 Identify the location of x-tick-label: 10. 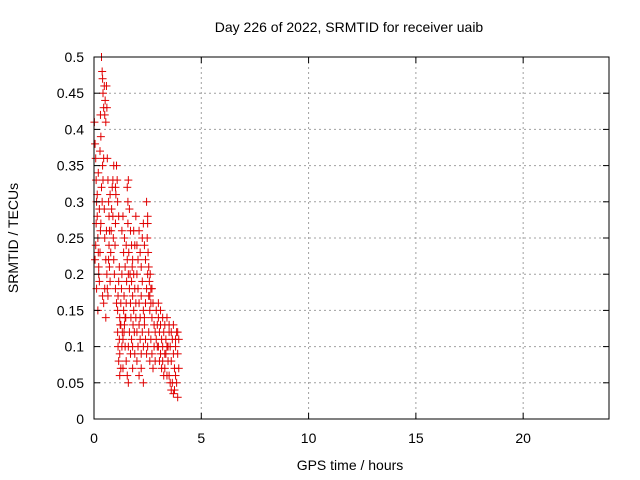
(309, 438).